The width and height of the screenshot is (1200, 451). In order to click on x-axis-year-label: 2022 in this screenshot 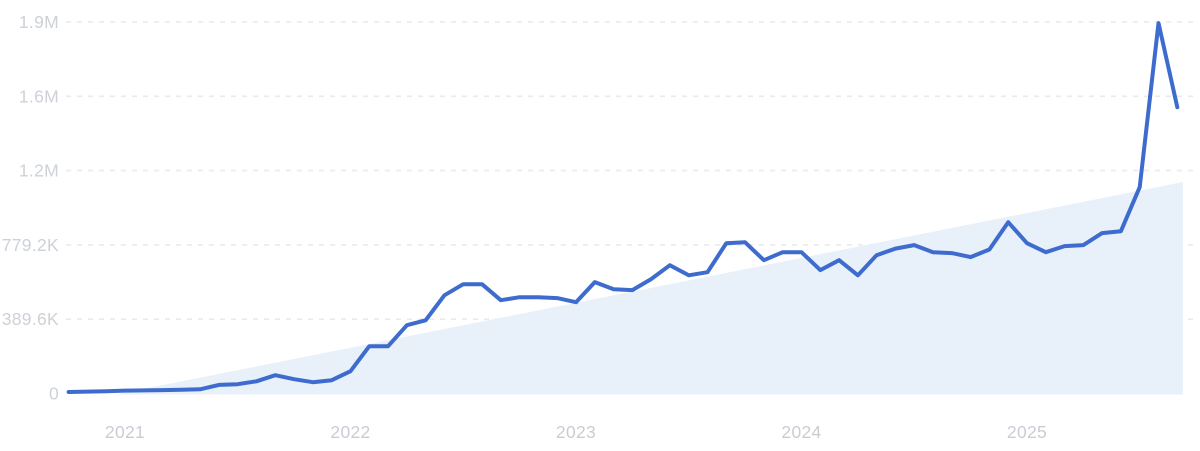, I will do `click(350, 432)`.